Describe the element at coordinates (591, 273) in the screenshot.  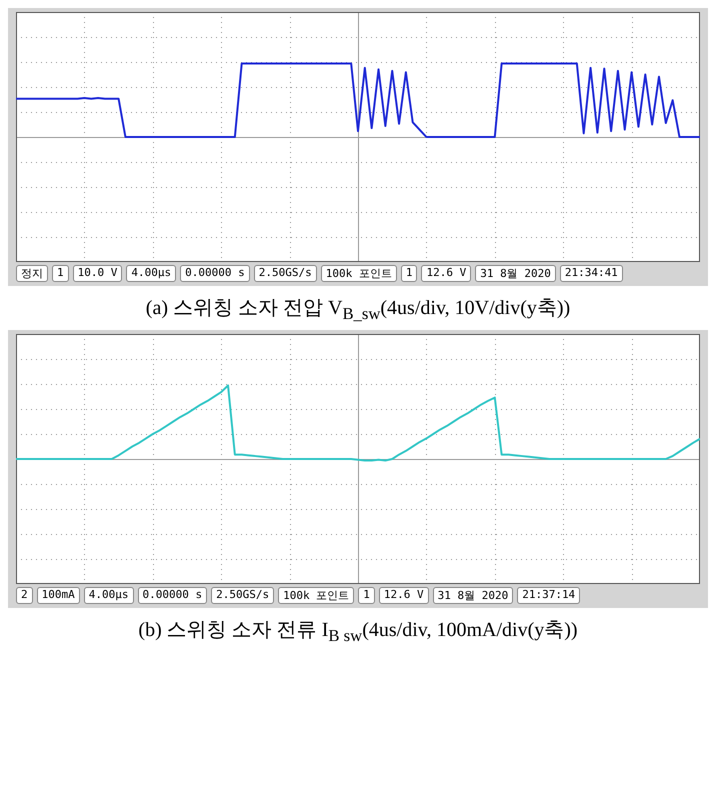
I see `text: 21:34:41` at that location.